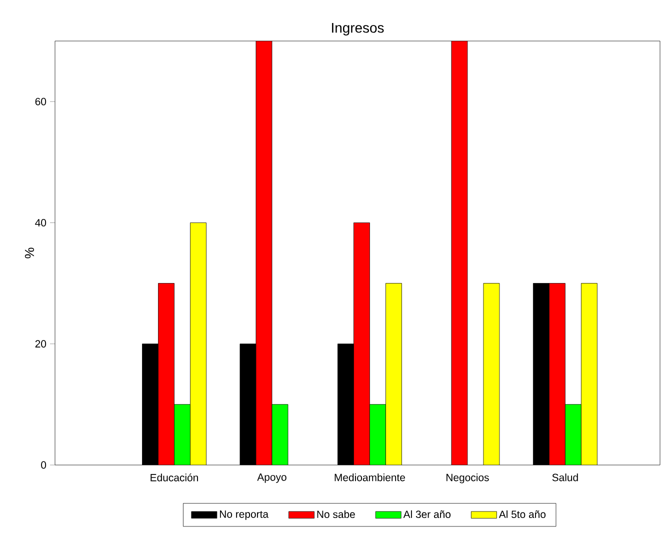 This screenshot has width=663, height=553. Describe the element at coordinates (40, 102) in the screenshot. I see `y-tick-label: 60` at that location.